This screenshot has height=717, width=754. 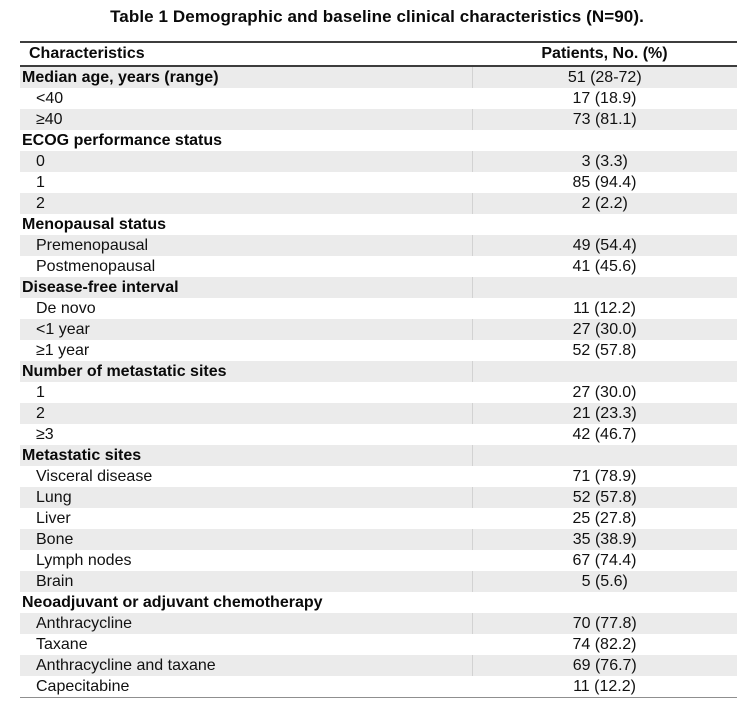 What do you see at coordinates (246, 455) in the screenshot?
I see `row-section-label: Metastatic sites` at bounding box center [246, 455].